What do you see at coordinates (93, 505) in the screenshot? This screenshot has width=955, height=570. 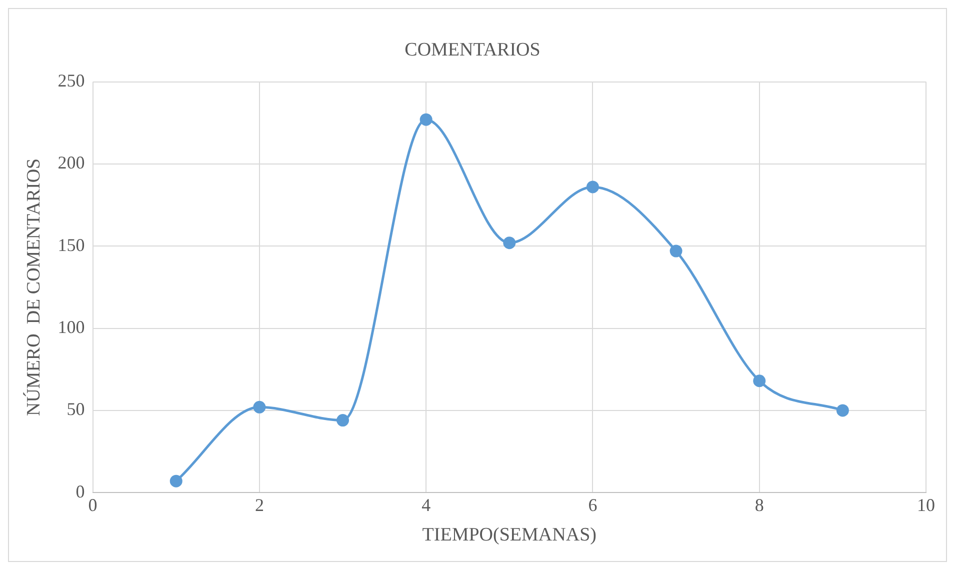 I see `x-tick-label: 0` at bounding box center [93, 505].